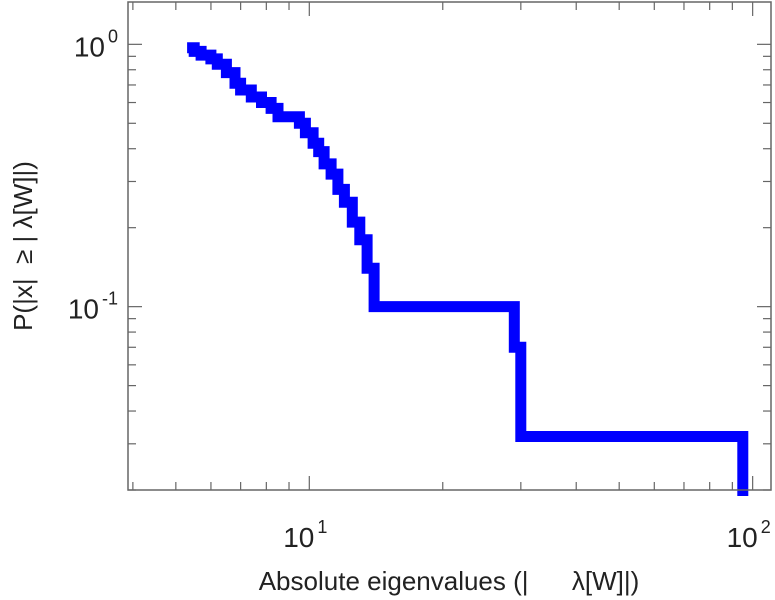 The image size is (775, 600). Describe the element at coordinates (749, 535) in the screenshot. I see `x-tick-label: 10 2` at that location.